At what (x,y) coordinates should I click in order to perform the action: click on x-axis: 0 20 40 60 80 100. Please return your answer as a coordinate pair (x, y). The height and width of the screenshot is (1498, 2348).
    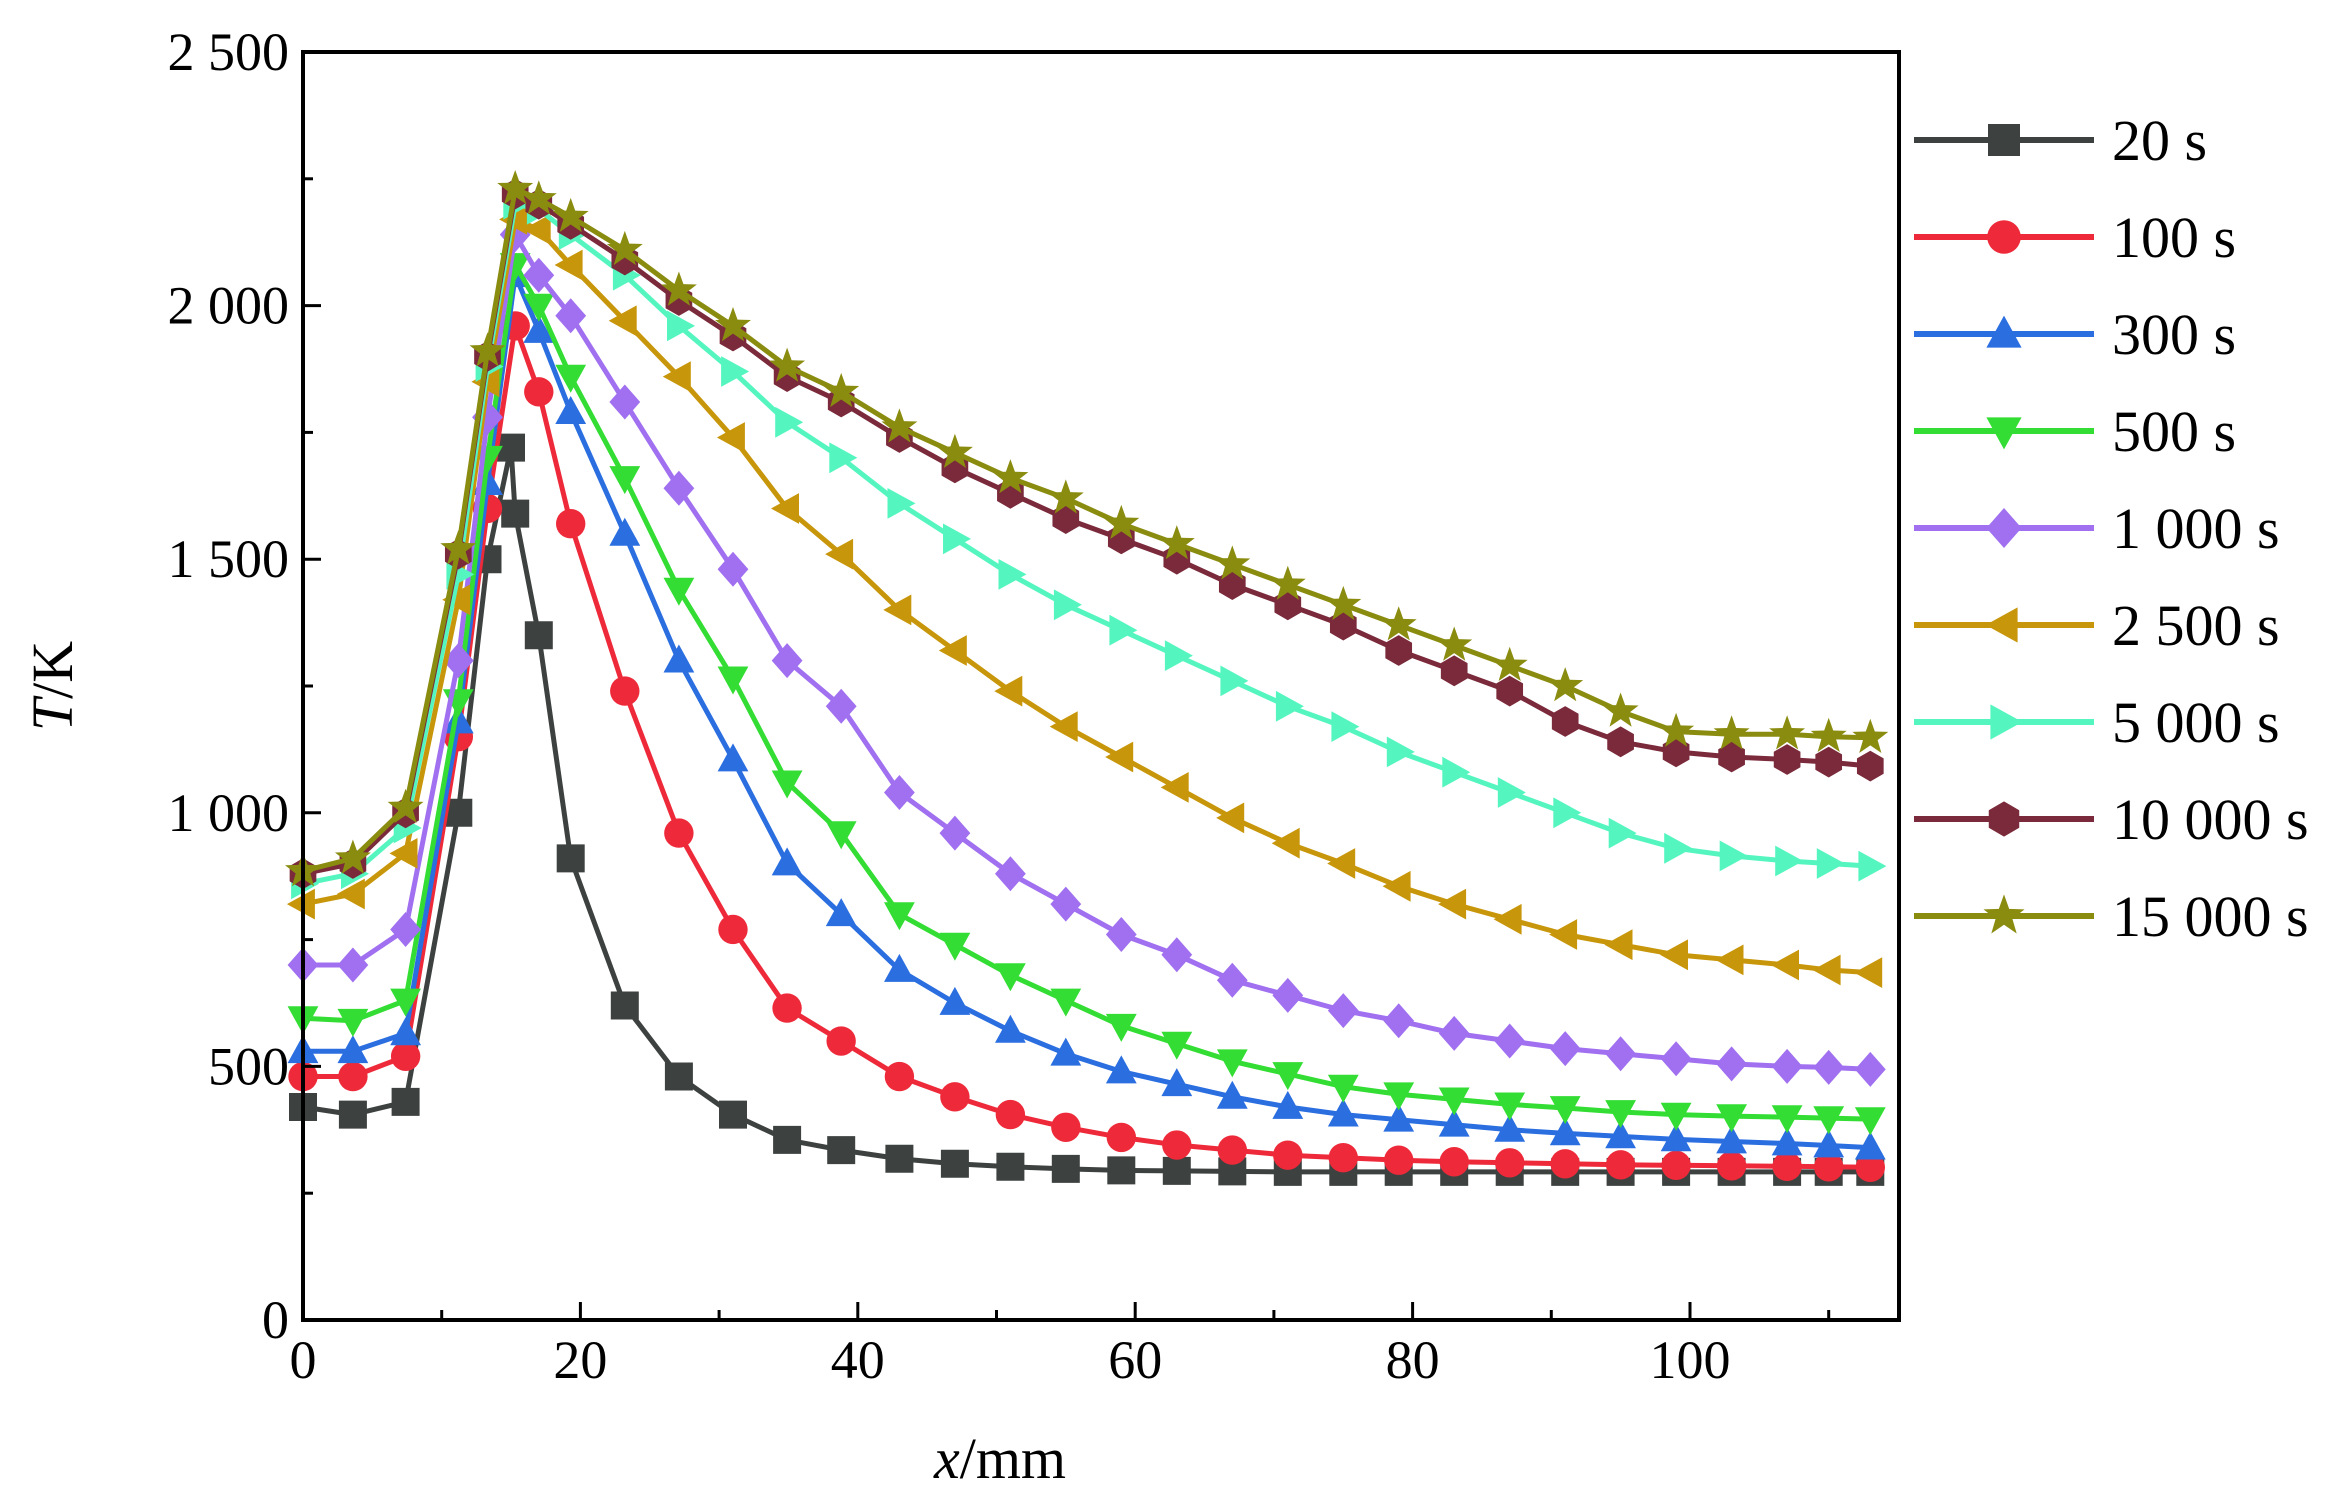
    Looking at the image, I should click on (1060, 1346).